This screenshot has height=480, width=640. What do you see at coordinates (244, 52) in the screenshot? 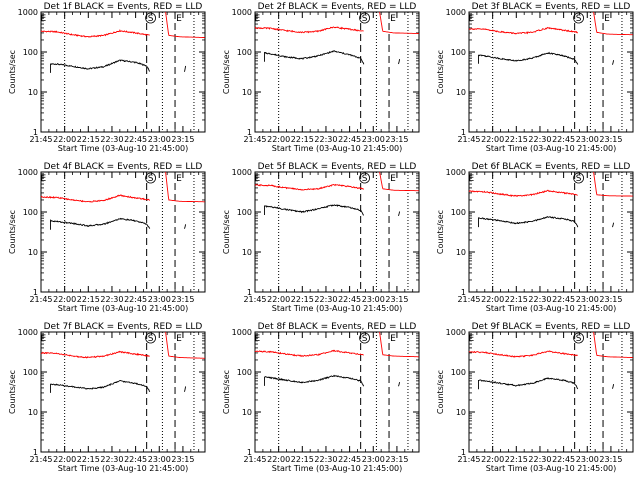
I see `y-tick-label: 100` at bounding box center [244, 52].